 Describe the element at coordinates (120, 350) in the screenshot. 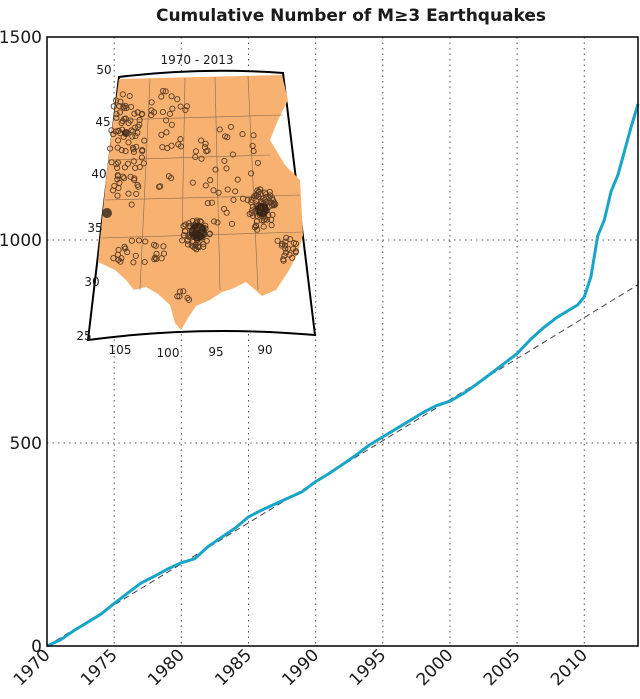

I see `inset-lon-label: 105` at that location.